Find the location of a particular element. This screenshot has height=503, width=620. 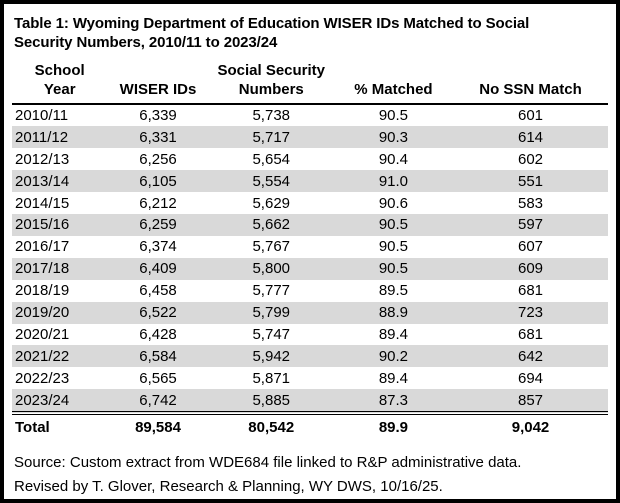

cell-ssn: 5,777 is located at coordinates (271, 291).